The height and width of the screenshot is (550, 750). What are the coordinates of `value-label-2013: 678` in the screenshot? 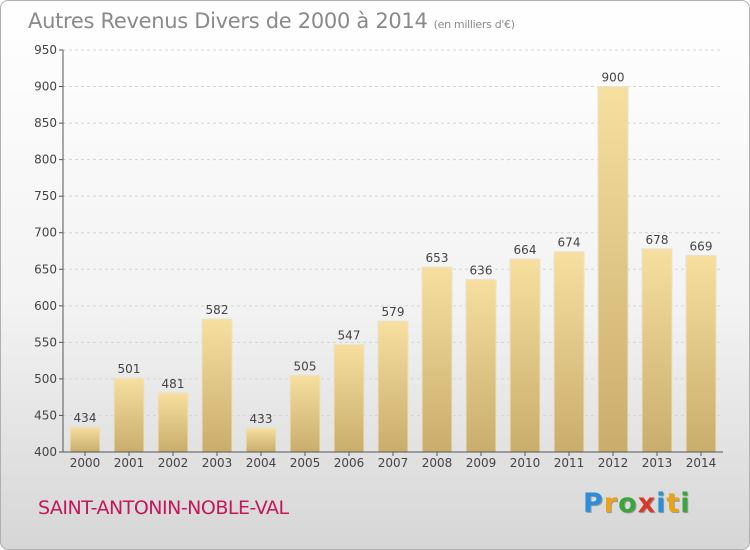 It's located at (657, 240).